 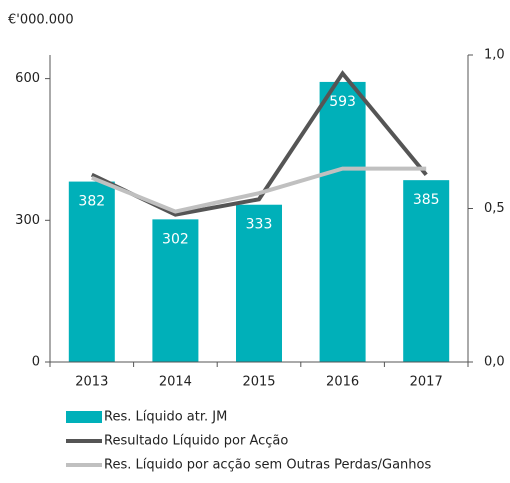 I want to click on legend-swatch, so click(x=84, y=417).